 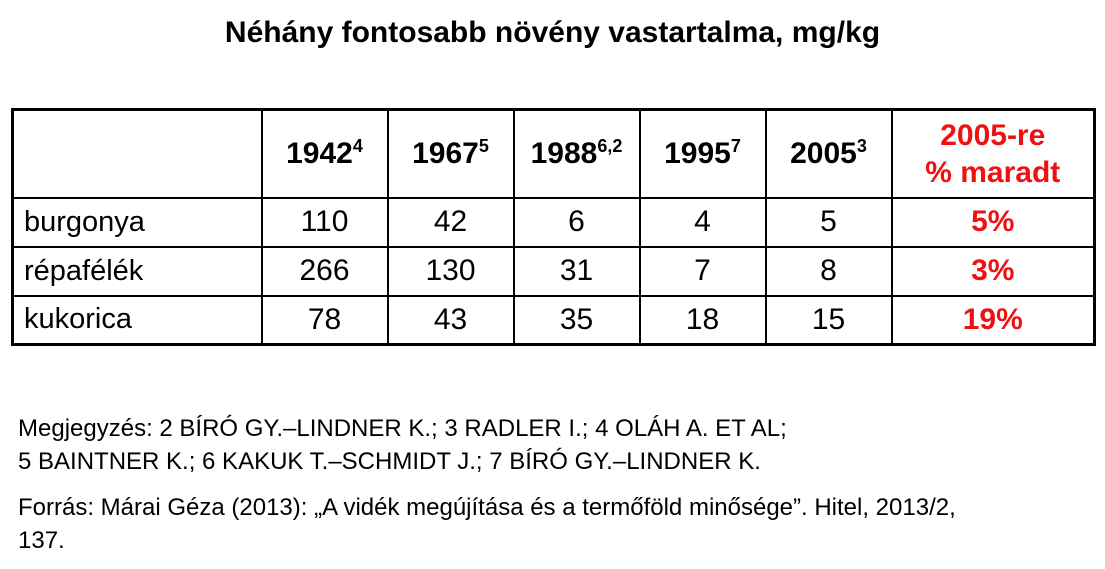 I want to click on col-header-1995: 19957, so click(x=702, y=153).